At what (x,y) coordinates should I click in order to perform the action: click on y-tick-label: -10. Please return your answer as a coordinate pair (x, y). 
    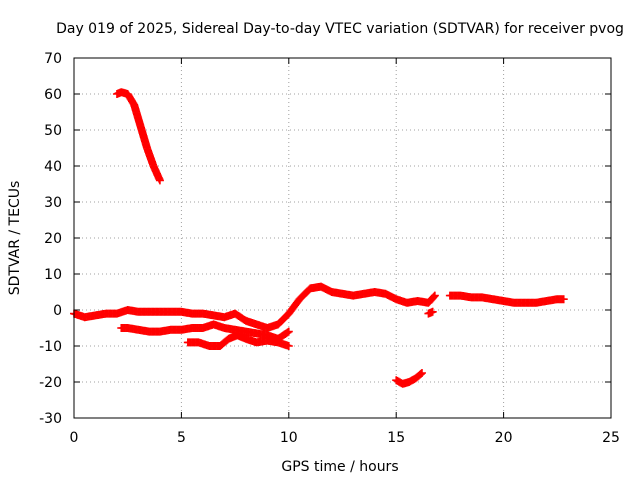
    Looking at the image, I should click on (50, 347).